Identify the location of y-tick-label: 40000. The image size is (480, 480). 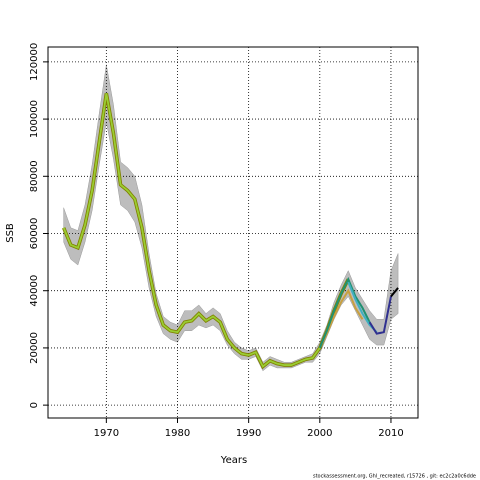
(34, 291).